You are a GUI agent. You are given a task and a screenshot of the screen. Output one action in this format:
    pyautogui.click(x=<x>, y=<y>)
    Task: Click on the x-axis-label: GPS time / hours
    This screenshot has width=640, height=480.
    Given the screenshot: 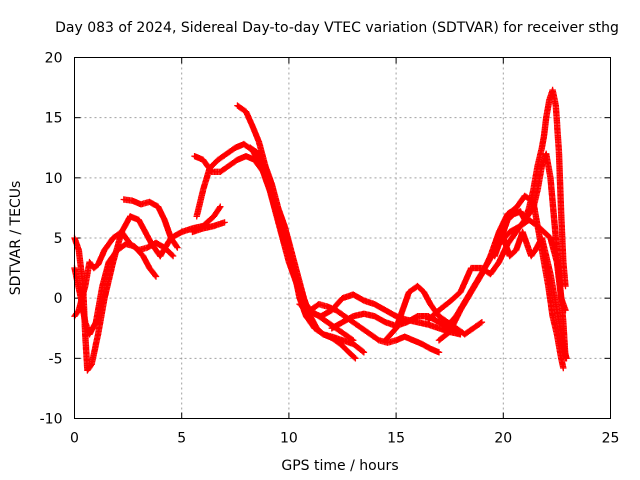 What is the action you would take?
    pyautogui.click(x=339, y=466)
    